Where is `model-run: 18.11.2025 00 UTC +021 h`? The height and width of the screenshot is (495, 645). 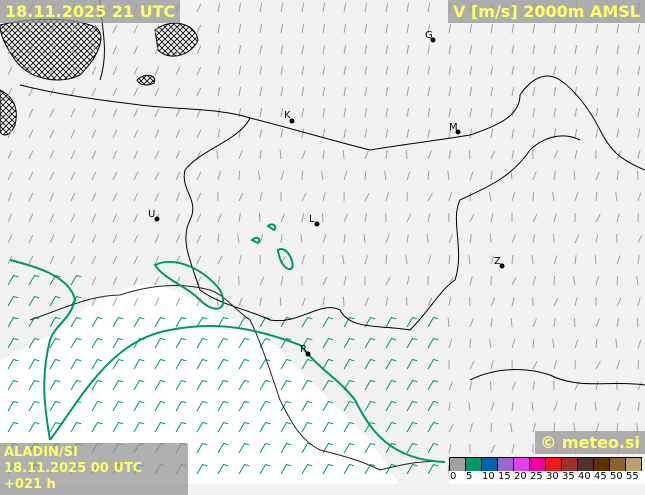
model-run: 18.11.2025 00 UTC +021 h is located at coordinates (94, 477).